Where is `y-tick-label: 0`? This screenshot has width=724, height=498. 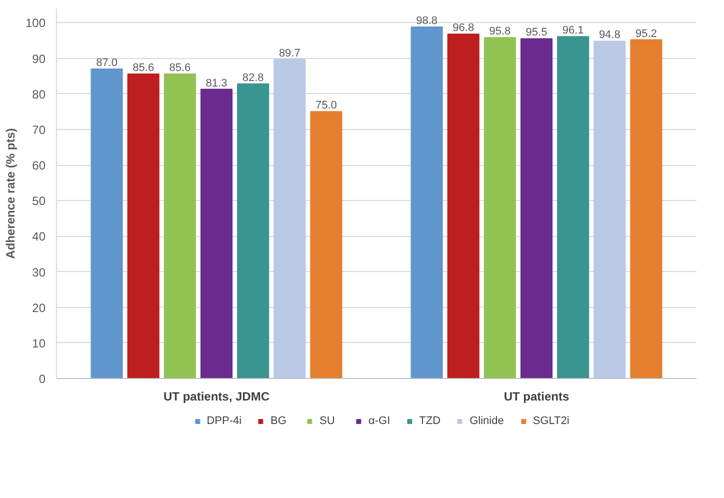 y-tick-label: 0 is located at coordinates (42, 379).